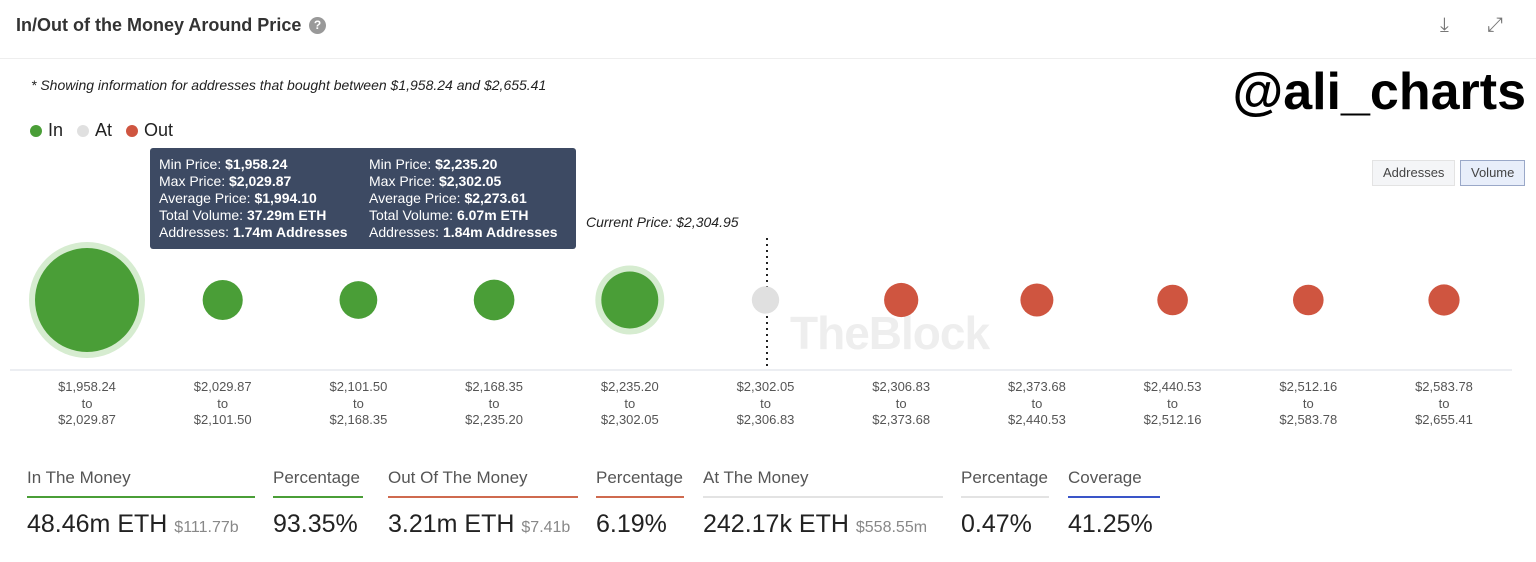  I want to click on stat-value: 242.17k ETH $558.55m, so click(815, 524).